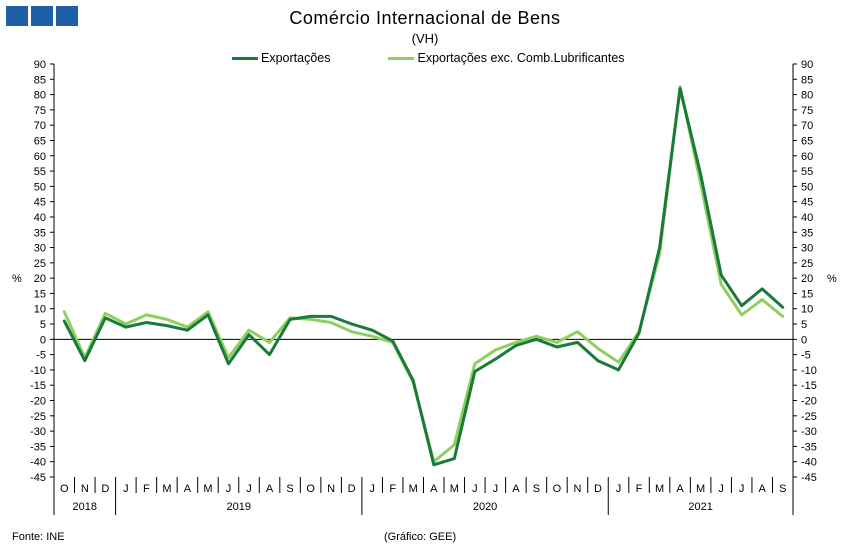 The height and width of the screenshot is (553, 850). I want to click on y-tick-label-right: -25, so click(809, 417).